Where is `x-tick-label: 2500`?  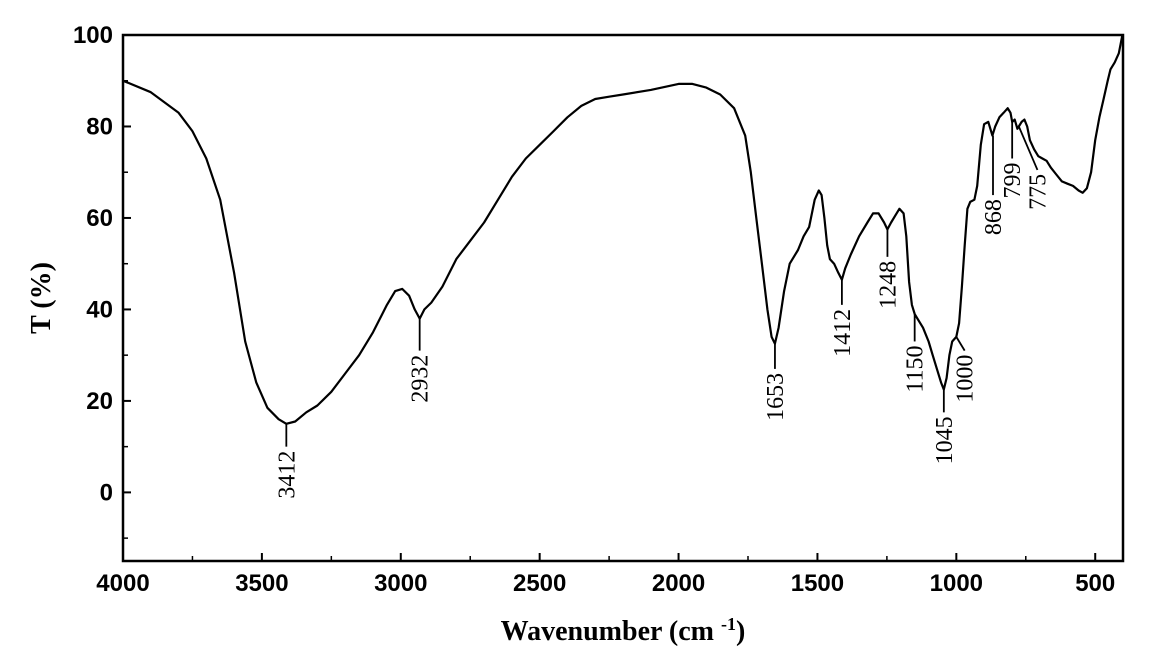
x-tick-label: 2500 is located at coordinates (539, 583).